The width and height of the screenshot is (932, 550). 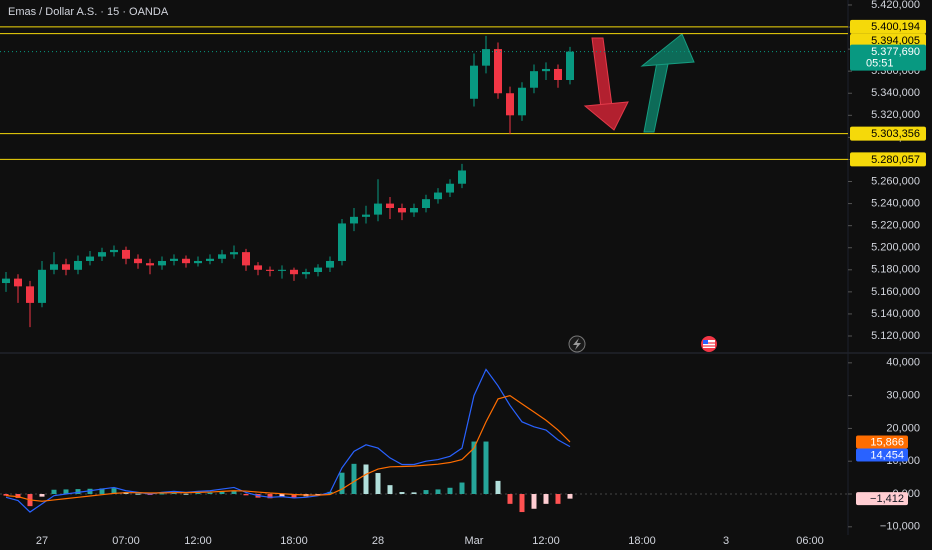 I want to click on up-arrow-drawing, so click(x=667, y=83).